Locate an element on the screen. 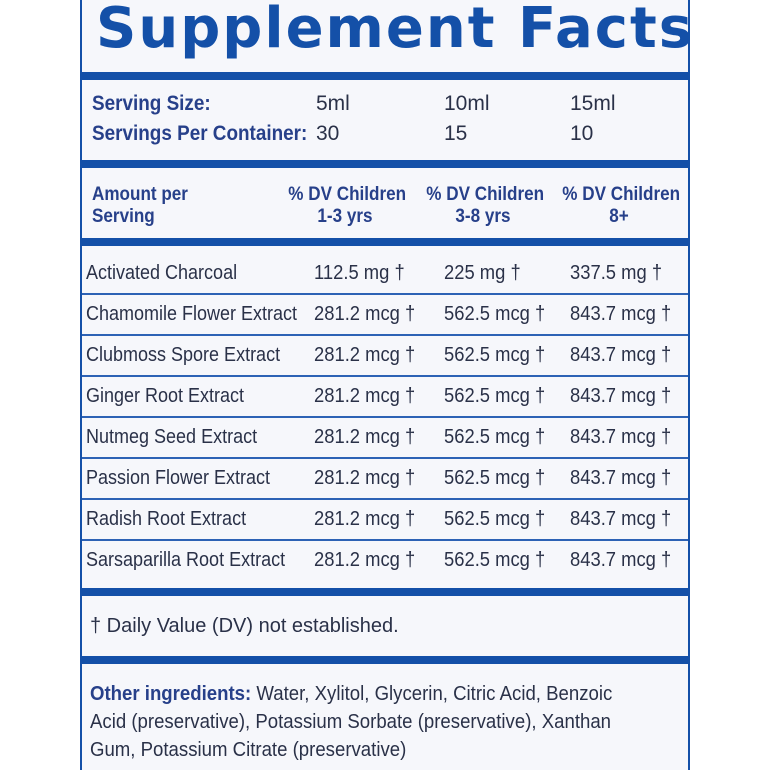 This screenshot has width=770, height=770. ingredient-dv-value: 225 mg † is located at coordinates (482, 273).